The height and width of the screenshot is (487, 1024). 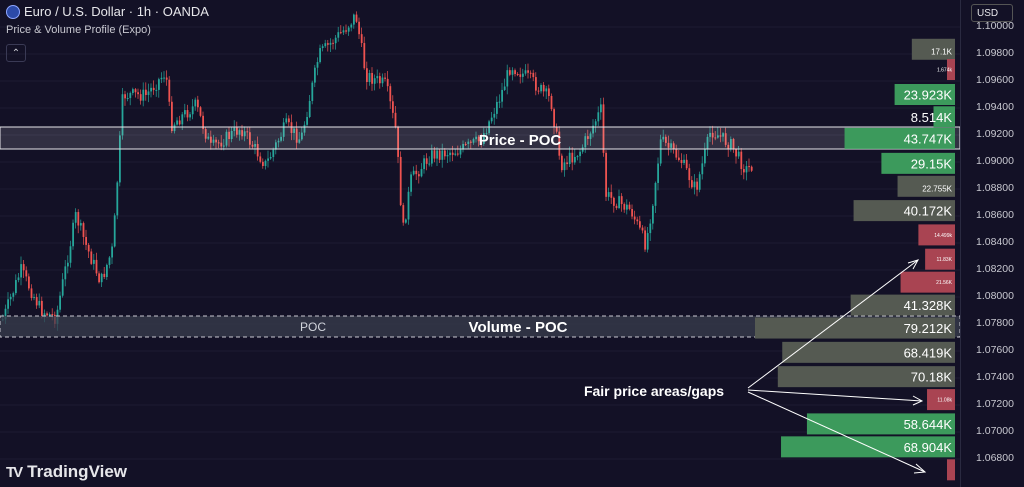 What do you see at coordinates (928, 328) in the screenshot?
I see `volume-profile-value: 79.212K` at bounding box center [928, 328].